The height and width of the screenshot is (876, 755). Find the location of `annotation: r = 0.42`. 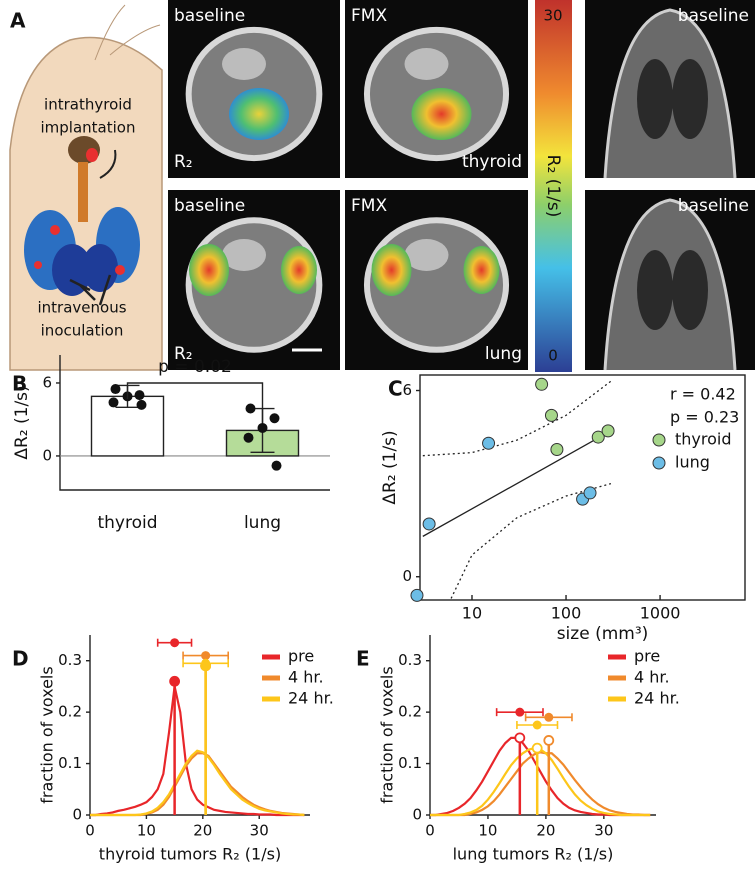

annotation: r = 0.42 is located at coordinates (703, 394).